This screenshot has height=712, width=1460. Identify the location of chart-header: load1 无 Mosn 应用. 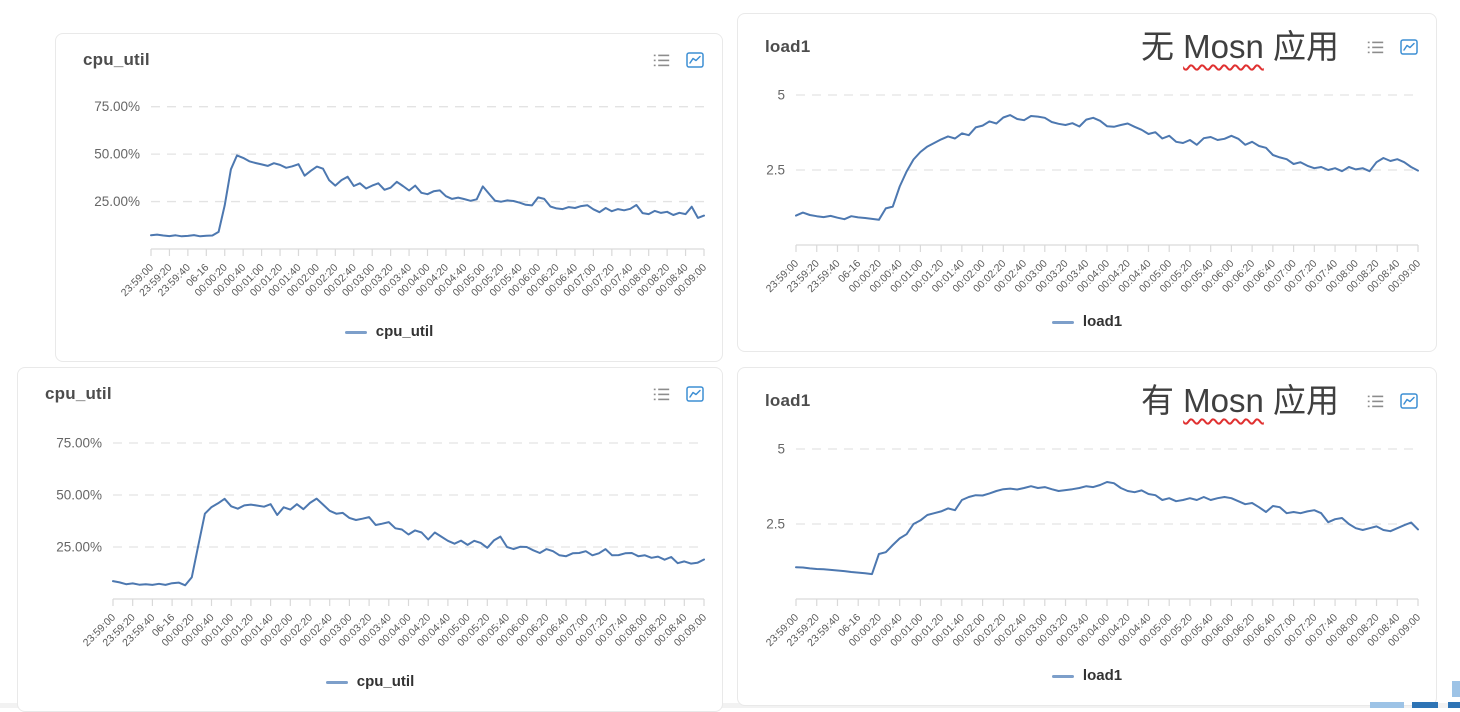
(1087, 39).